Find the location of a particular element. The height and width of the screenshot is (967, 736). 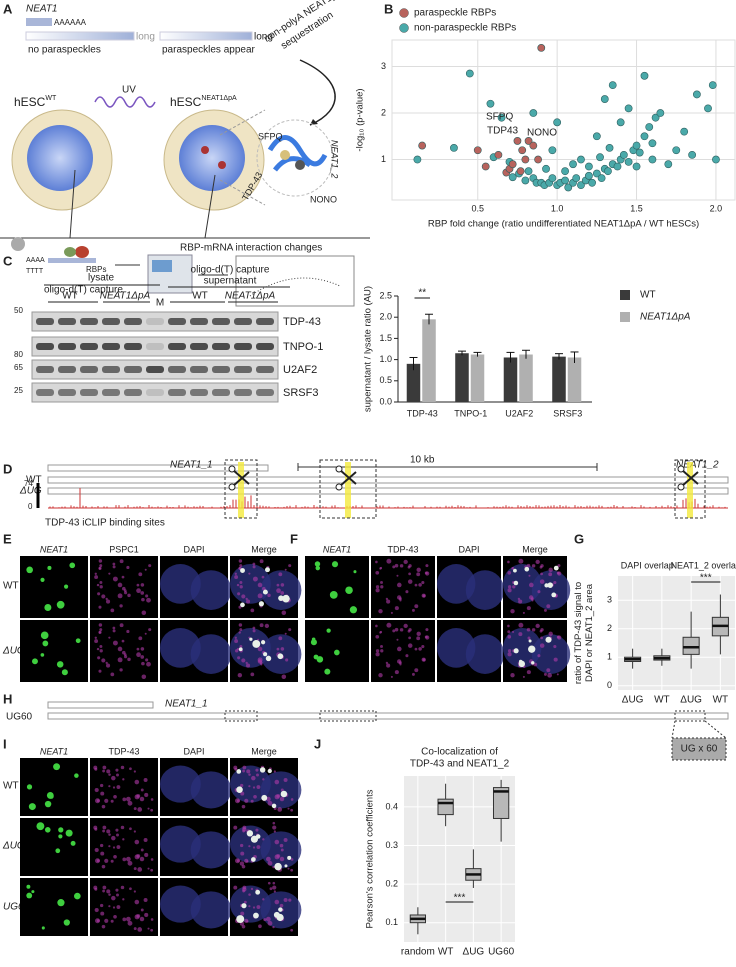

protein-label: SRSF3 is located at coordinates (300, 393).